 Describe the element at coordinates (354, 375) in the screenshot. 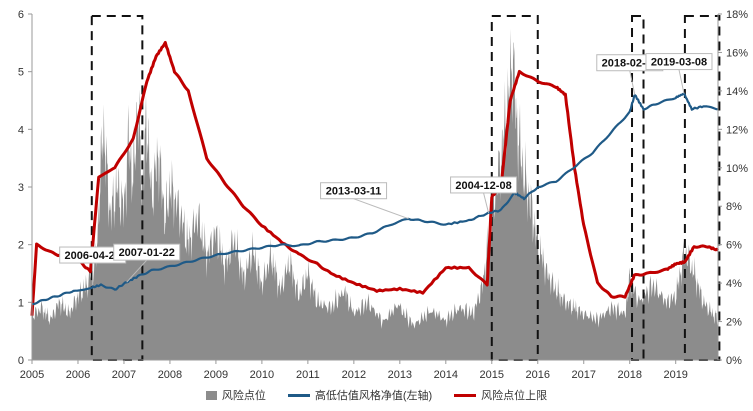

I see `x-tick-label: 2012` at that location.